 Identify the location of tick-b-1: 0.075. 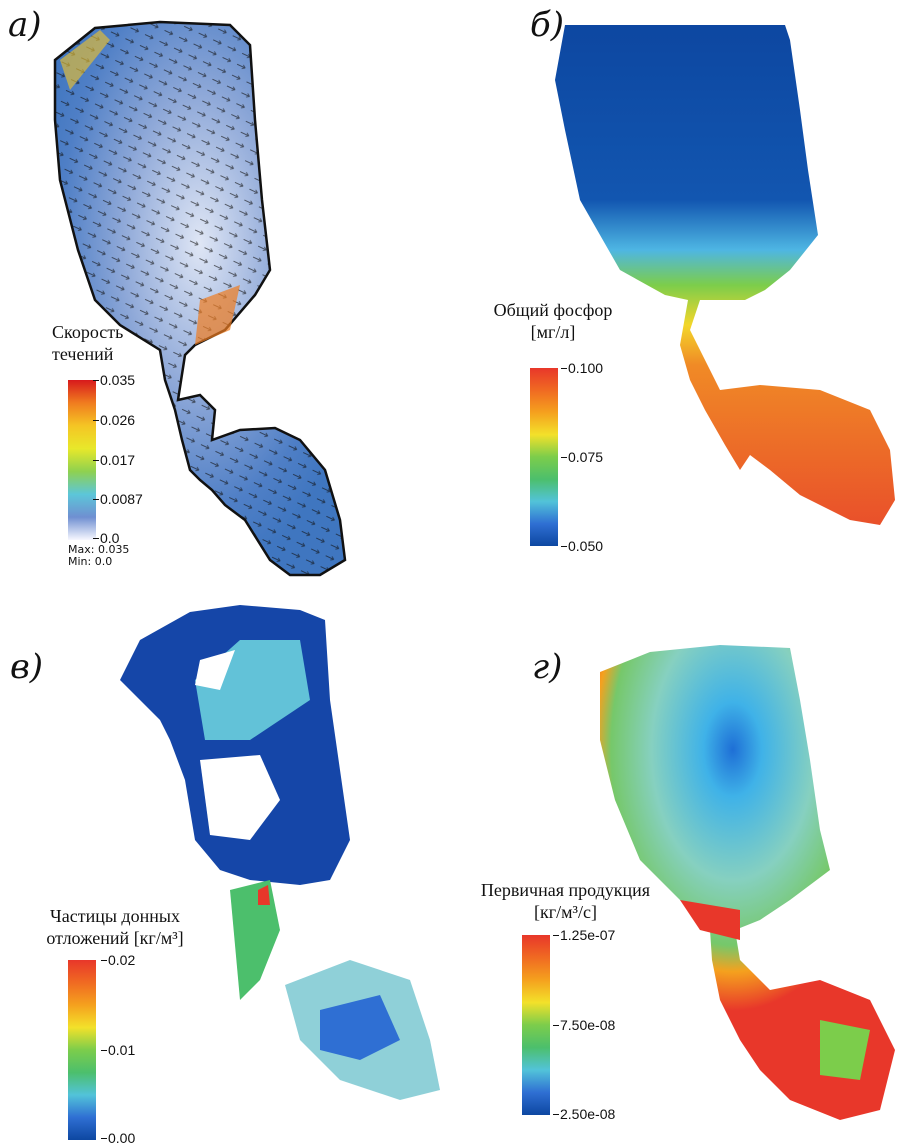
(582, 457).